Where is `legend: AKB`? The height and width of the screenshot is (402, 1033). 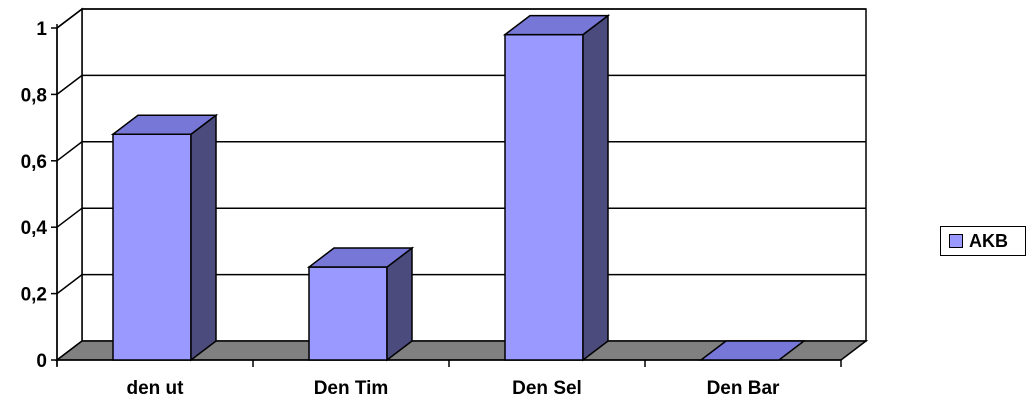
legend: AKB is located at coordinates (983, 241).